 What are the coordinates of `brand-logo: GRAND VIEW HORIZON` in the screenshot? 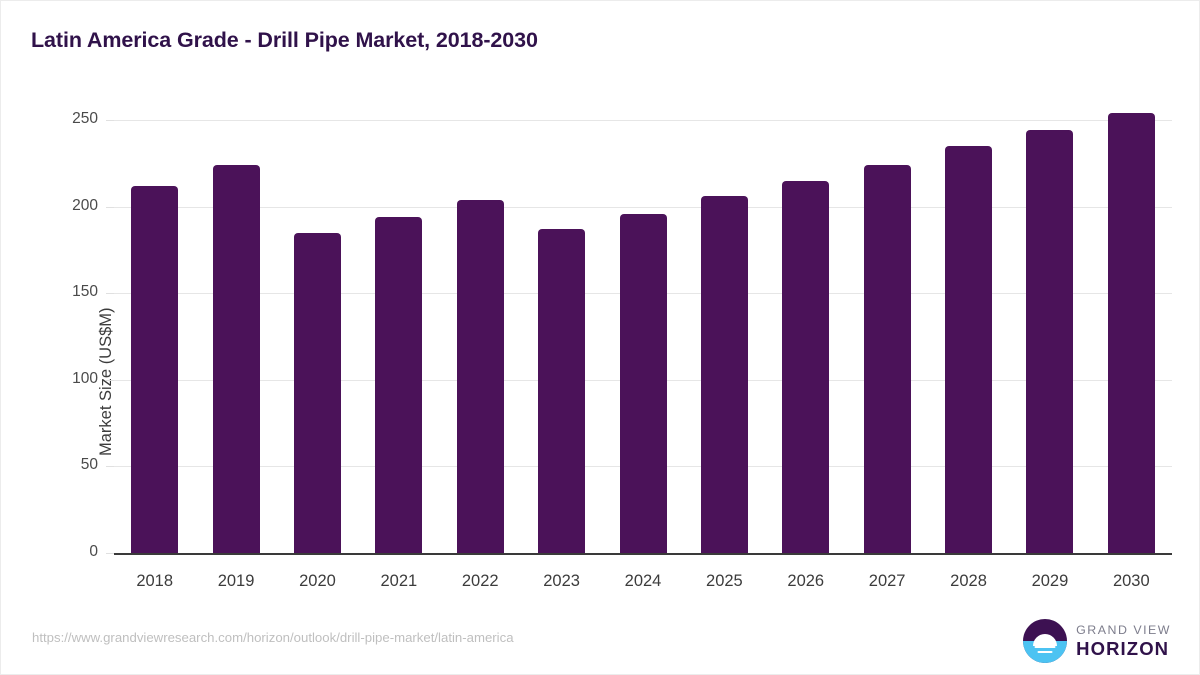 It's located at (1097, 641).